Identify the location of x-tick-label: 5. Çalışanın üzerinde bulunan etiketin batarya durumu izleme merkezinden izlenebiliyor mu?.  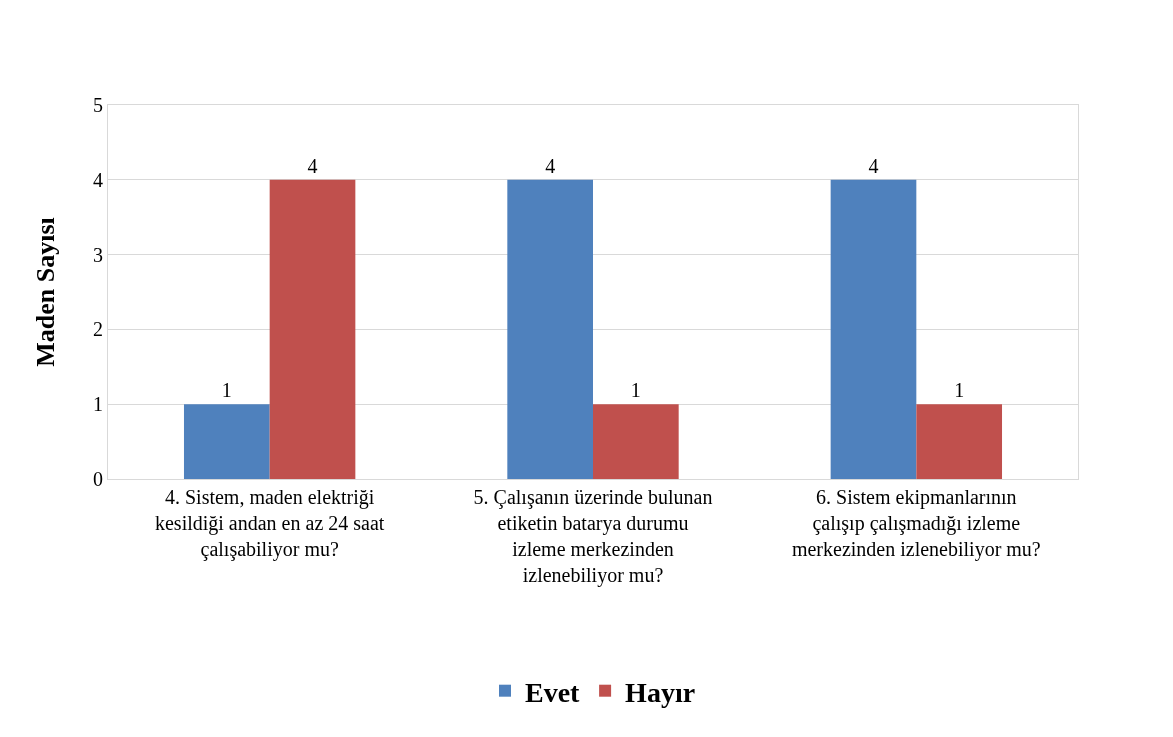
(593, 536).